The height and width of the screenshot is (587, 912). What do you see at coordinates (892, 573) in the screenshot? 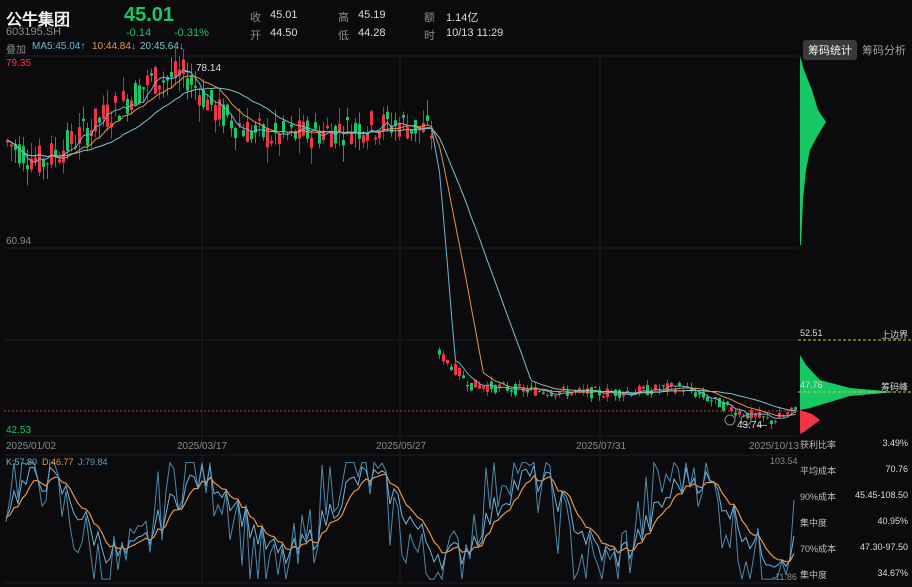
I see `stat-70-concentration-value: 34.67%` at bounding box center [892, 573].